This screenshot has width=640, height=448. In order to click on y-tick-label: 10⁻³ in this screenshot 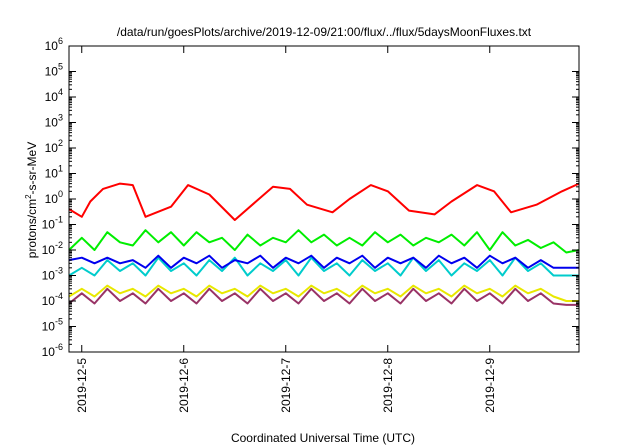, I will do `click(52, 274)`.